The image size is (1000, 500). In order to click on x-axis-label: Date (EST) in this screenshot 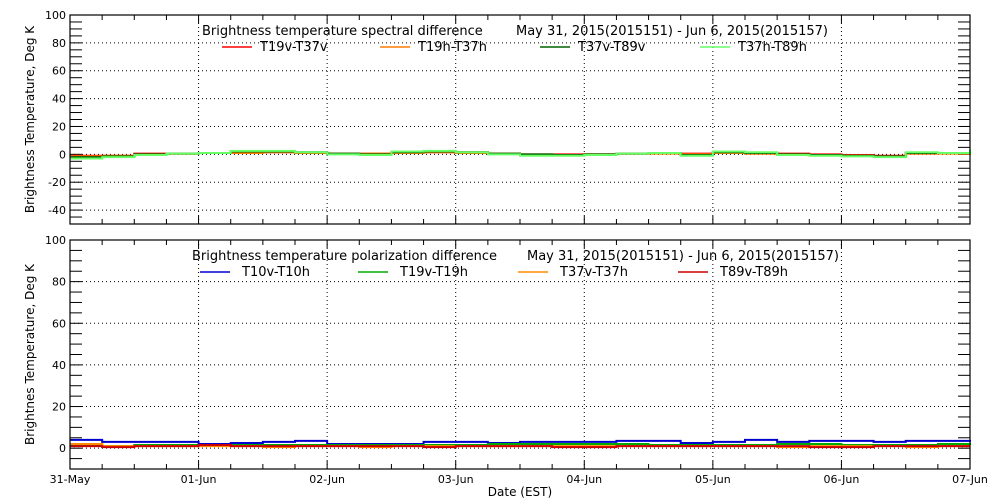, I will do `click(520, 492)`.